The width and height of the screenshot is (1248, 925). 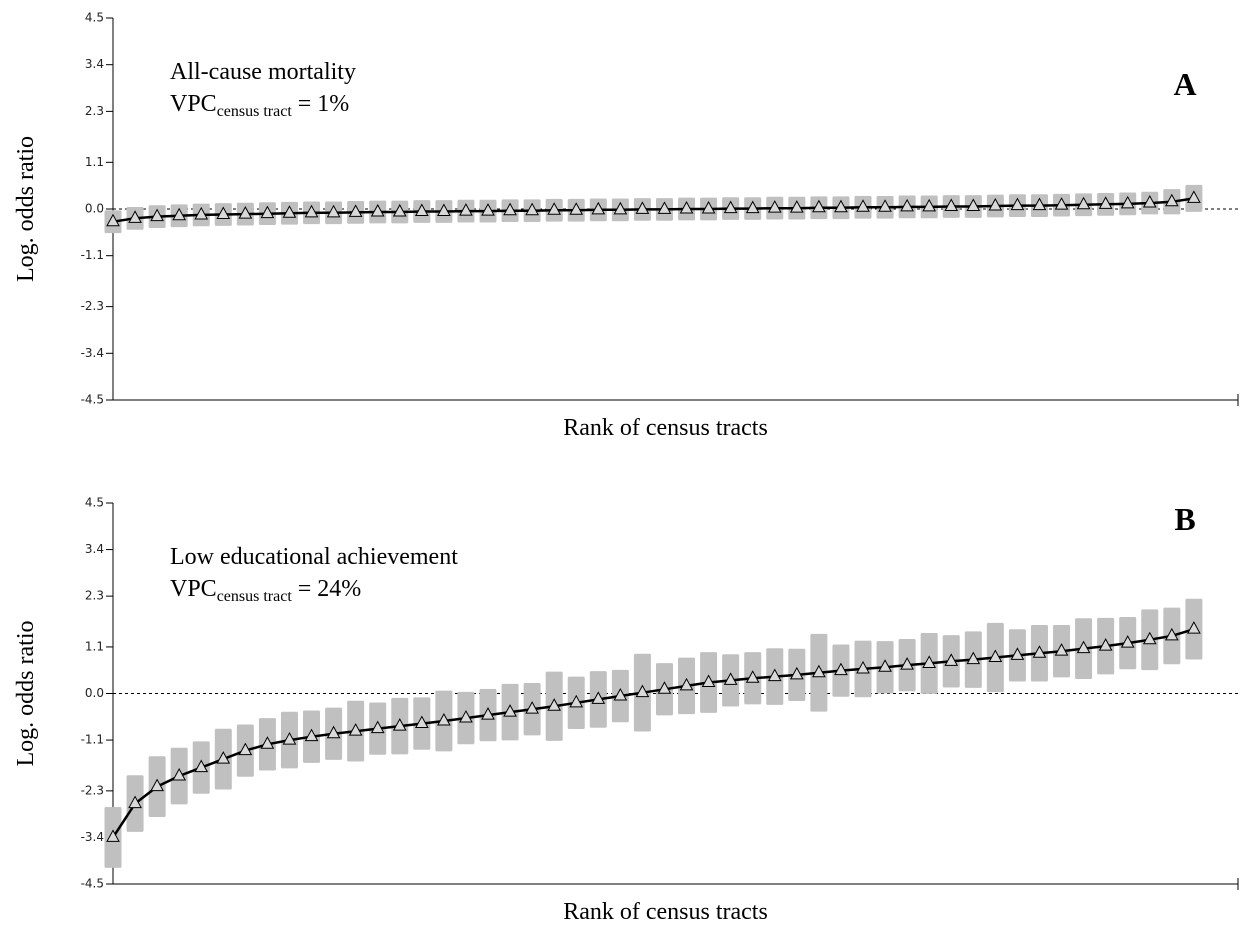 What do you see at coordinates (1184, 519) in the screenshot?
I see `panel-label: B` at bounding box center [1184, 519].